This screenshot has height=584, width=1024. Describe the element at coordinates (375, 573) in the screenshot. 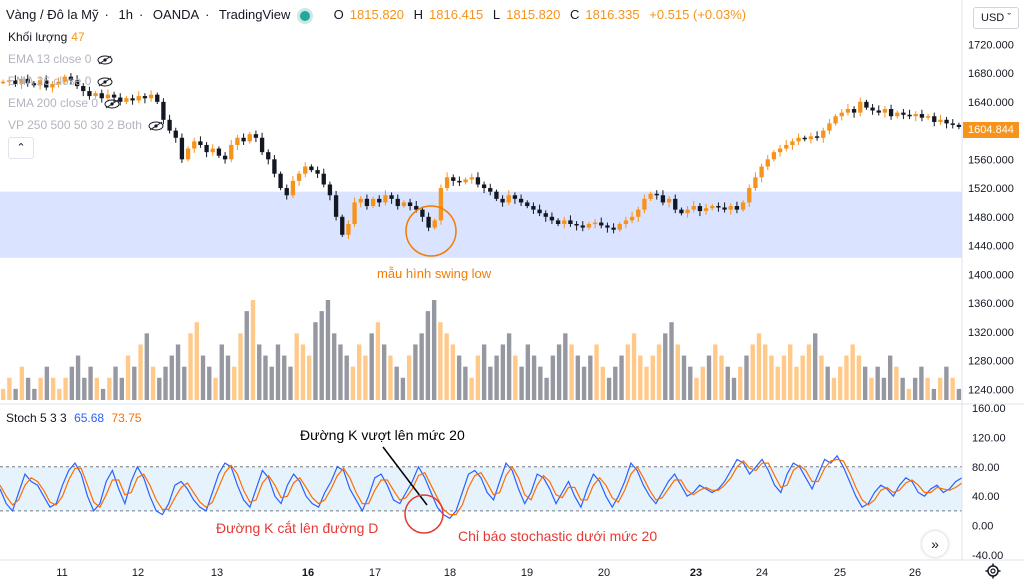

I see `time-tick-label: 17` at that location.